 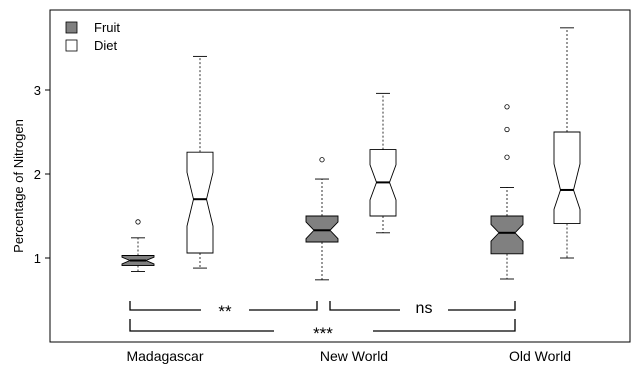 I want to click on legend-swatch-fruit, so click(x=71, y=27).